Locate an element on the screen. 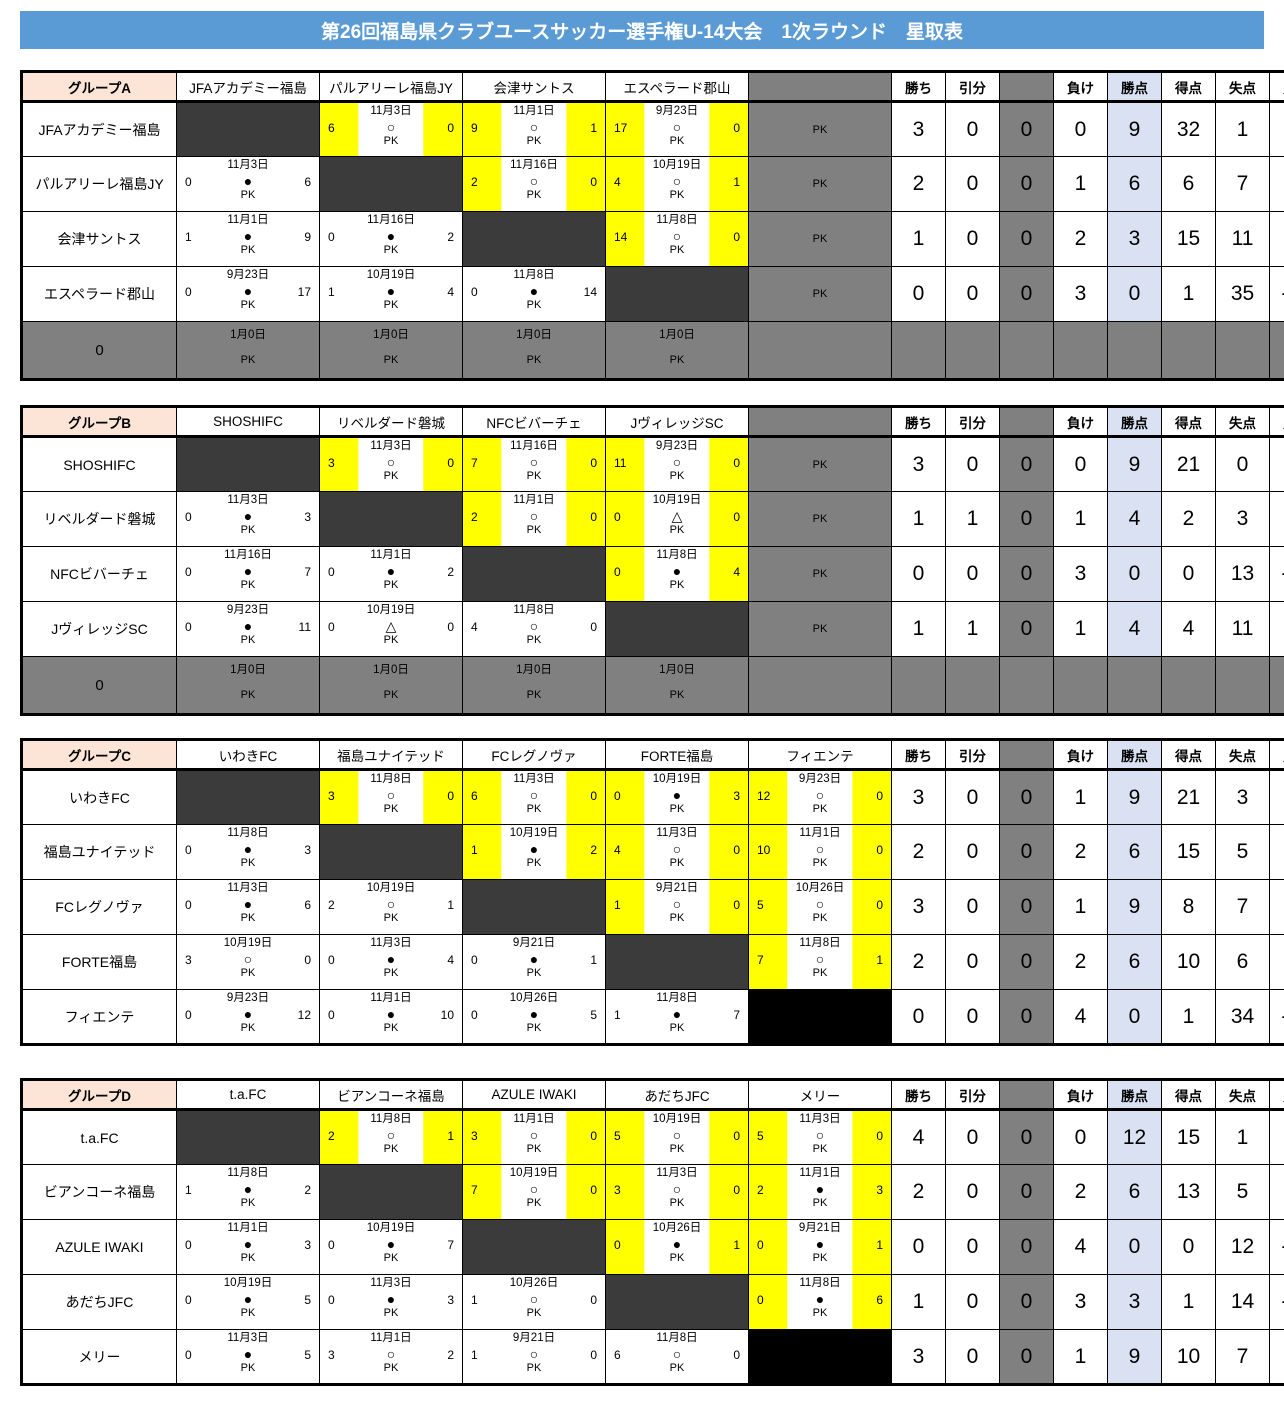 This screenshot has height=1416, width=1284. match-result: 11月1日 2 ● 3 PK is located at coordinates (820, 1192).